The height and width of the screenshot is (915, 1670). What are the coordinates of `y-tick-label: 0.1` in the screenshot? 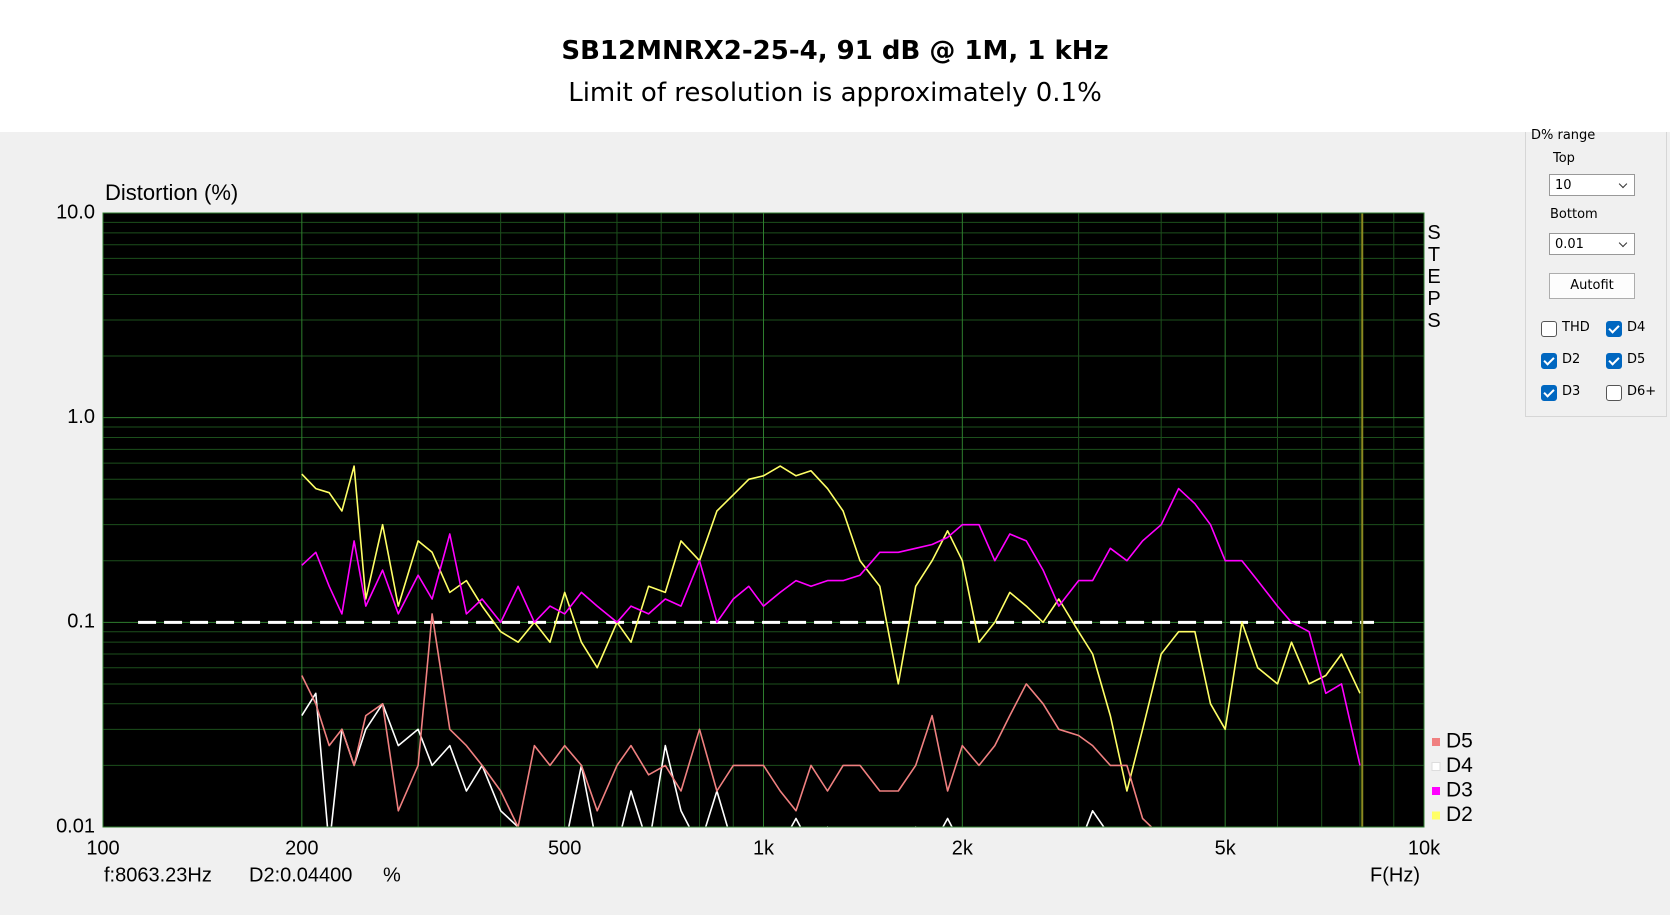 It's located at (81, 622).